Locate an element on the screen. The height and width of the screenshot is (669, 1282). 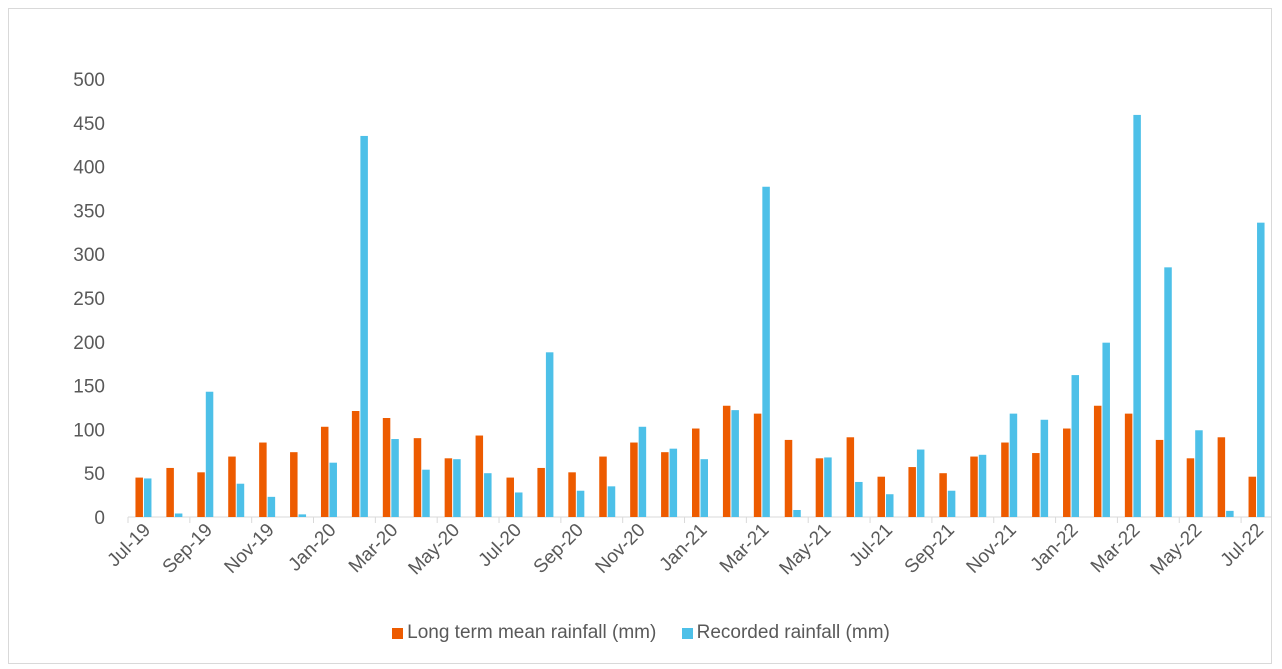
x-tick-label: Sep-19 is located at coordinates (188, 549).